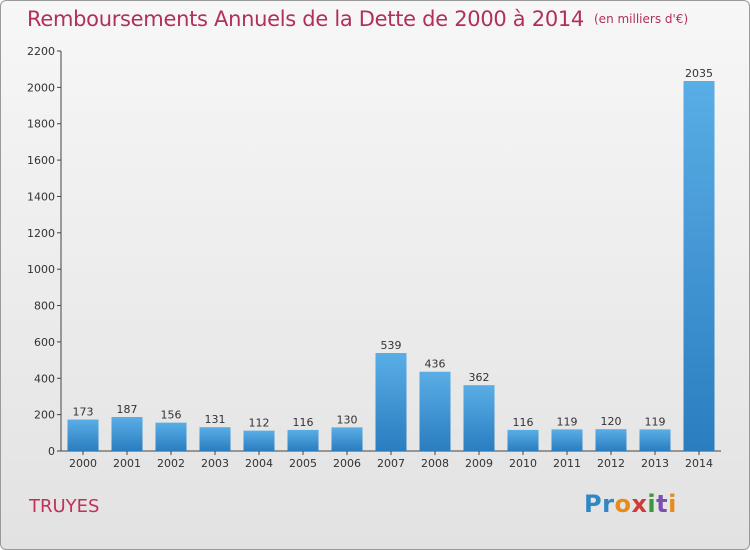 This screenshot has width=750, height=550. Describe the element at coordinates (599, 504) in the screenshot. I see `logo-letters-1: Pr` at that location.